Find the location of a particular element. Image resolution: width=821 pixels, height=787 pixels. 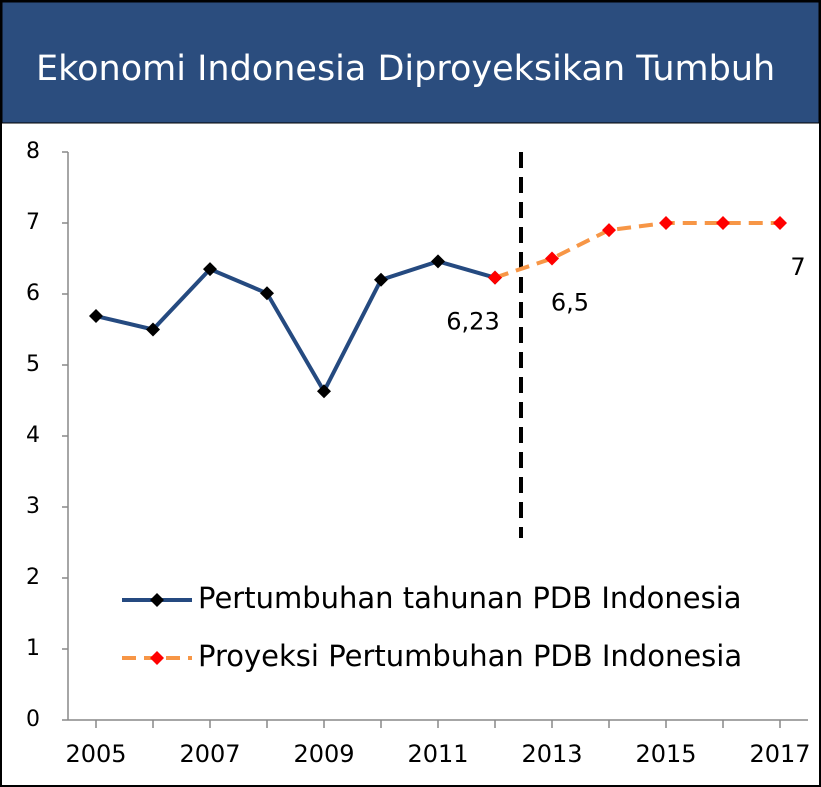

x-tick-label: 2005 is located at coordinates (95, 754).